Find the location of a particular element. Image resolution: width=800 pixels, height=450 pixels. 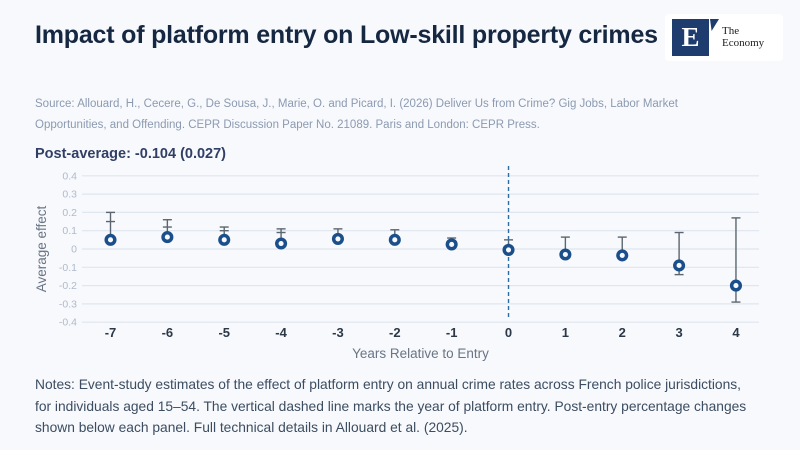

x-tick-label: 4 is located at coordinates (736, 332).